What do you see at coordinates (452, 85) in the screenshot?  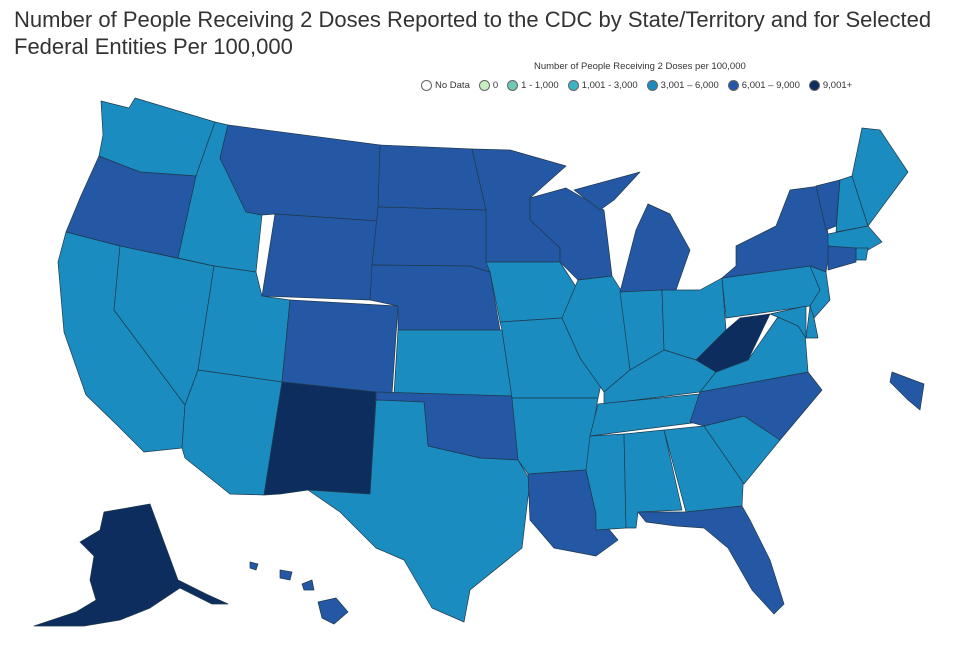 I see `legend-label: No Data` at bounding box center [452, 85].